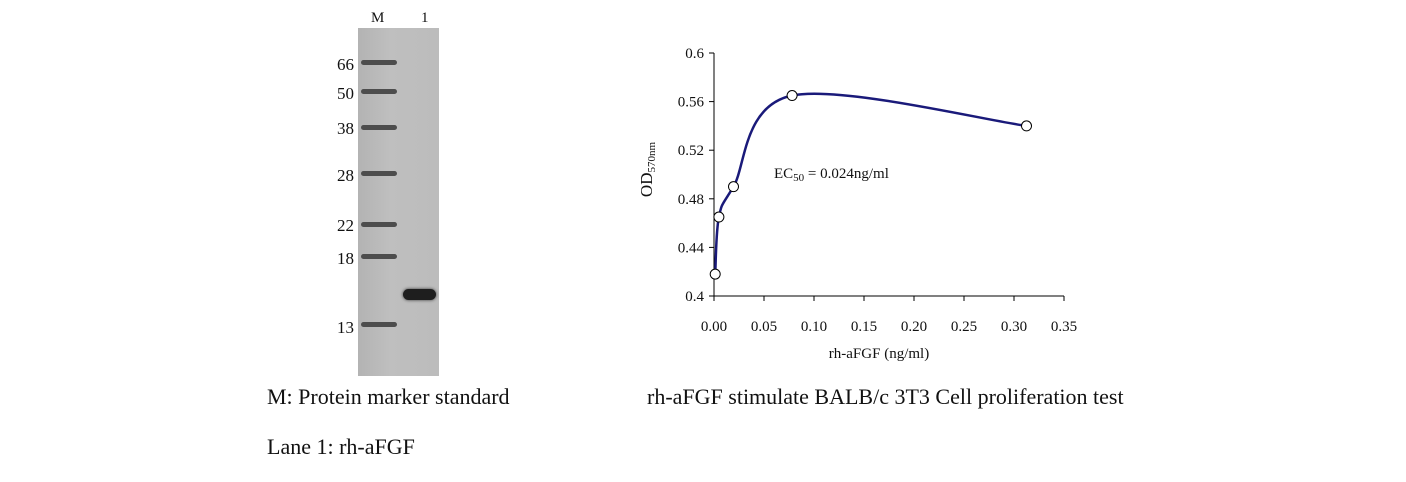 This screenshot has height=482, width=1406. I want to click on dose-response-curve, so click(870, 183).